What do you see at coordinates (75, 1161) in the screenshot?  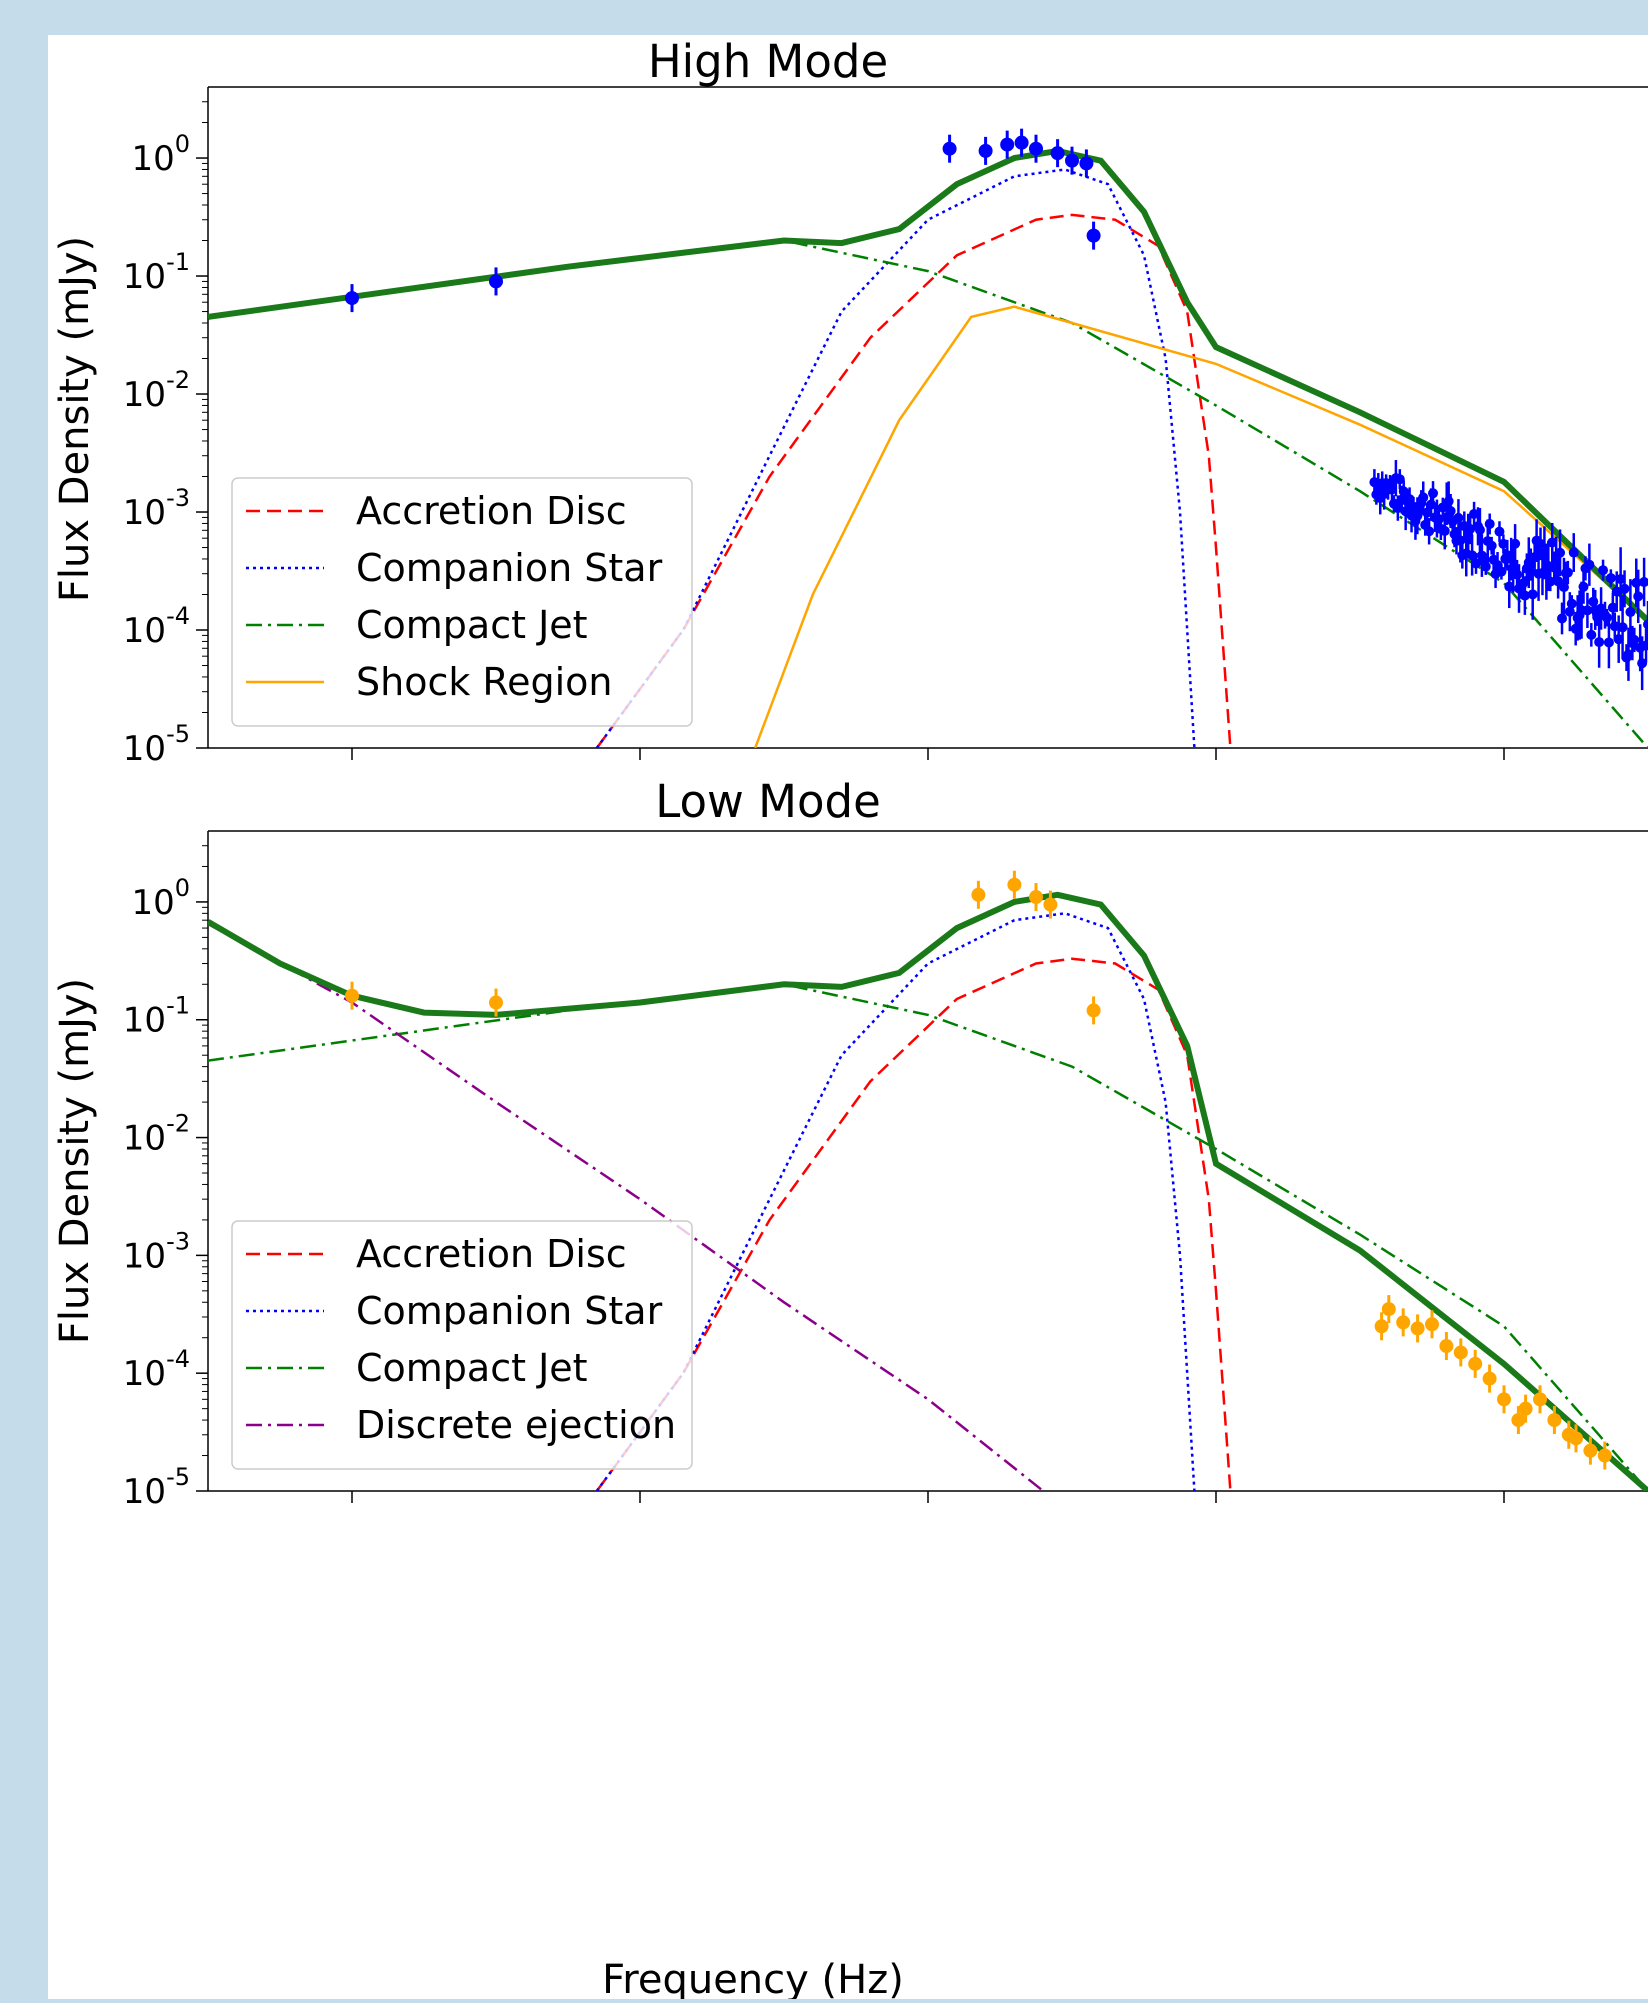 I see `y-axis-label-low: Flux Density (mJy)` at bounding box center [75, 1161].